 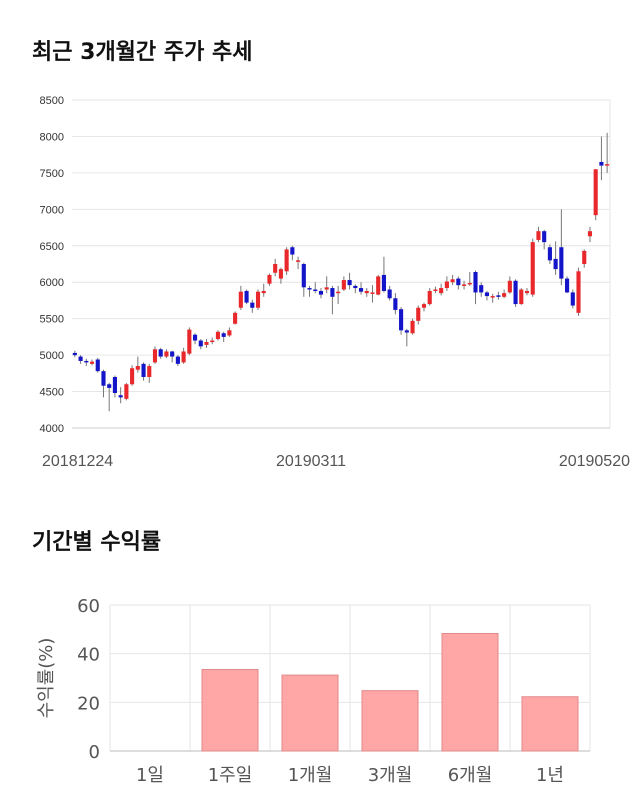 I want to click on x-tick-label: 6개월, so click(x=470, y=775).